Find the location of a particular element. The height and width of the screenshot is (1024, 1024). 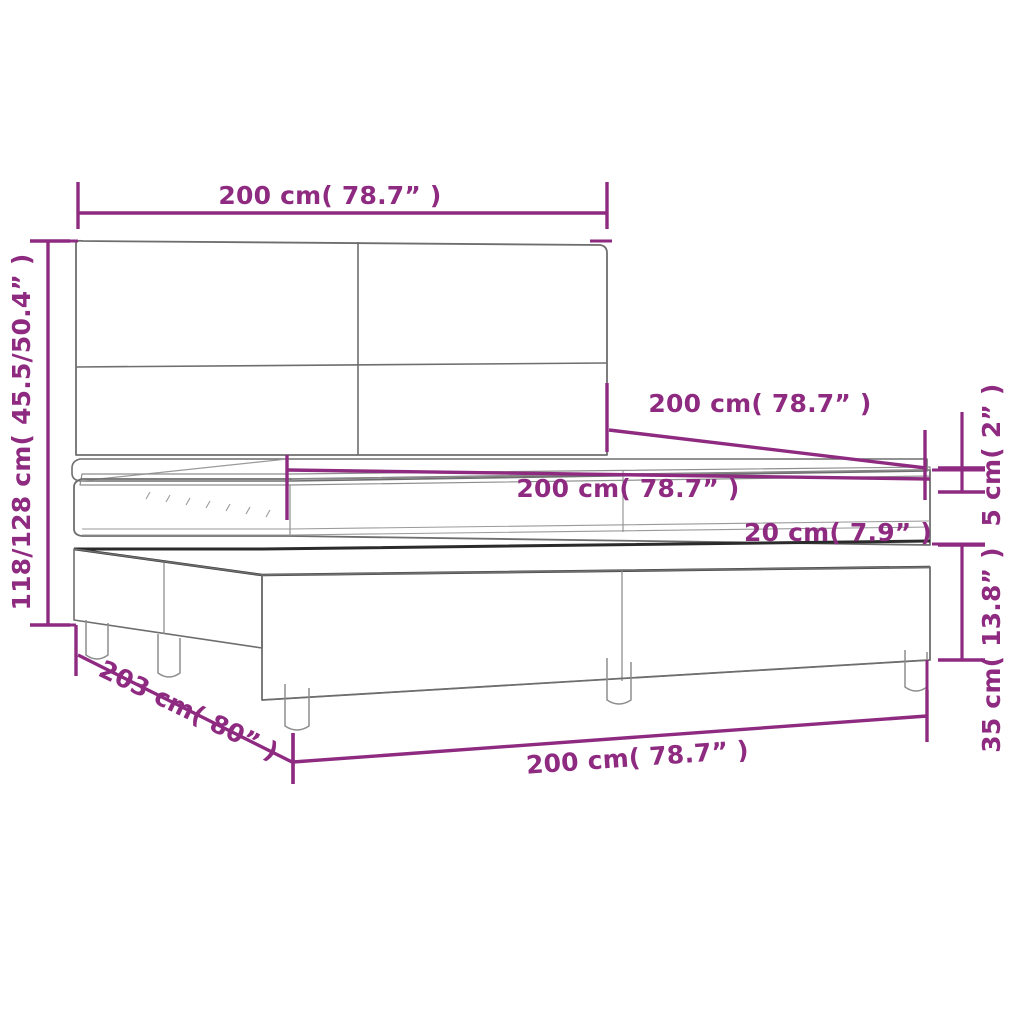

mattress is located at coordinates (502, 506).